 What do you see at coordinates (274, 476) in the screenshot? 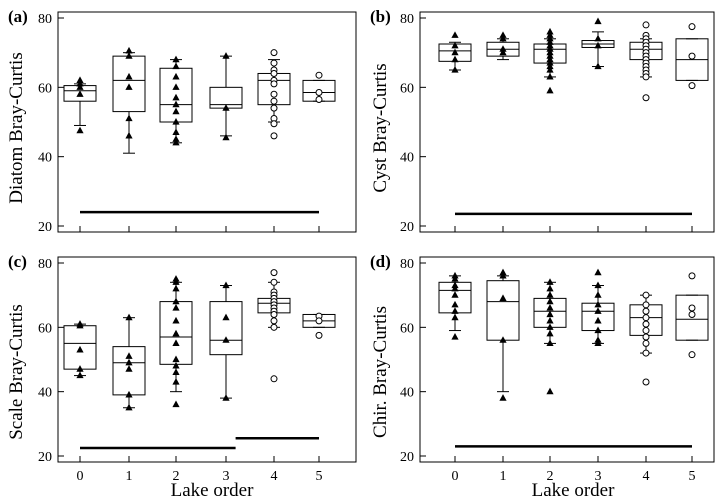
I see `panel-c-x-tick-label: 4` at bounding box center [274, 476].